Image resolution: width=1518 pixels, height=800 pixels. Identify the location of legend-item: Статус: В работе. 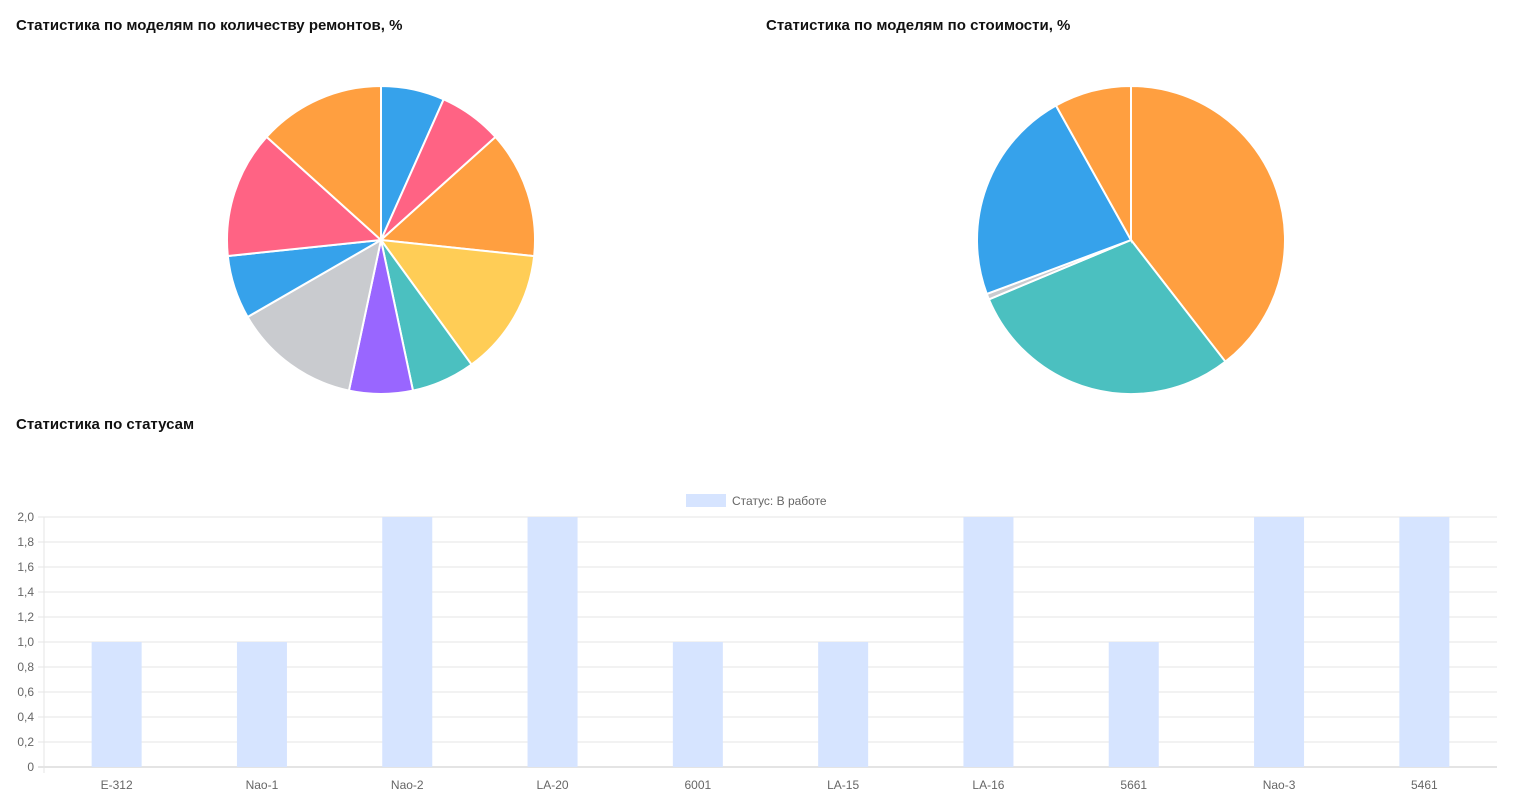
(756, 501).